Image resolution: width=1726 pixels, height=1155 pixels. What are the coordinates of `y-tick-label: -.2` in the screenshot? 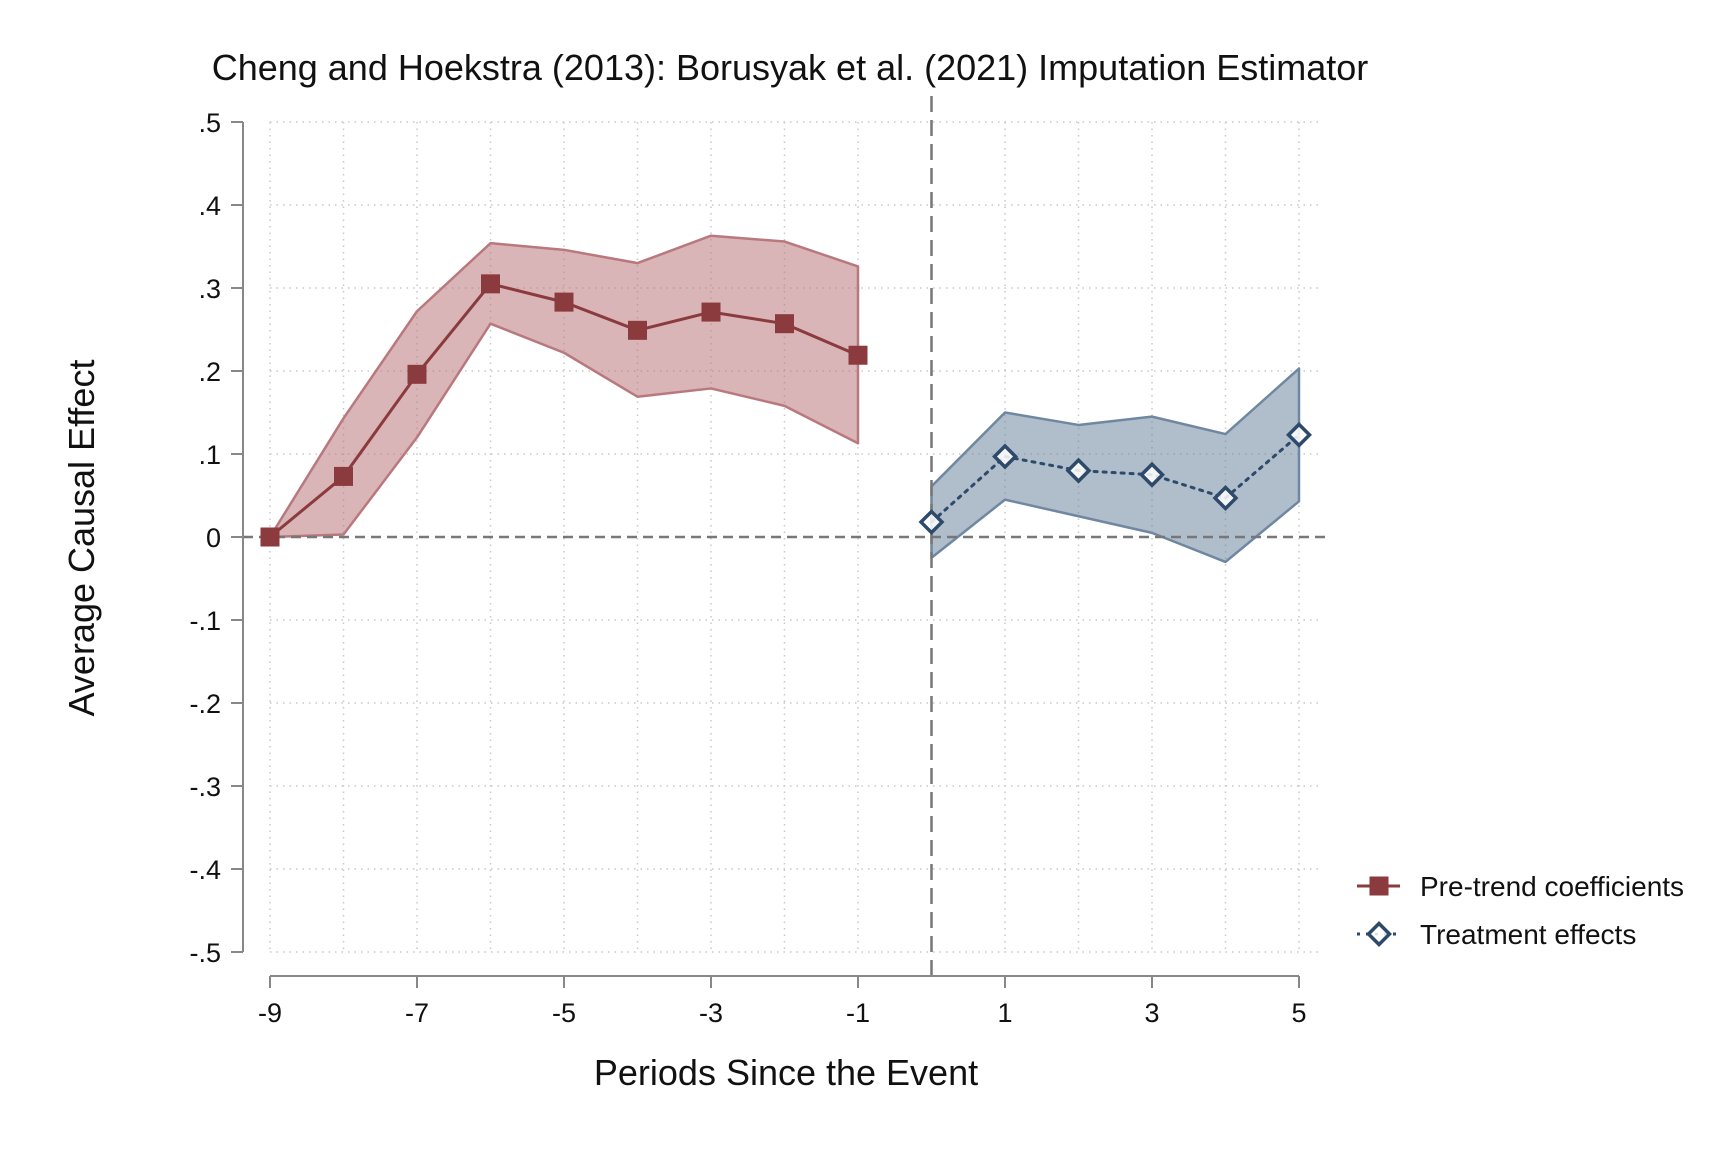 It's located at (205, 704).